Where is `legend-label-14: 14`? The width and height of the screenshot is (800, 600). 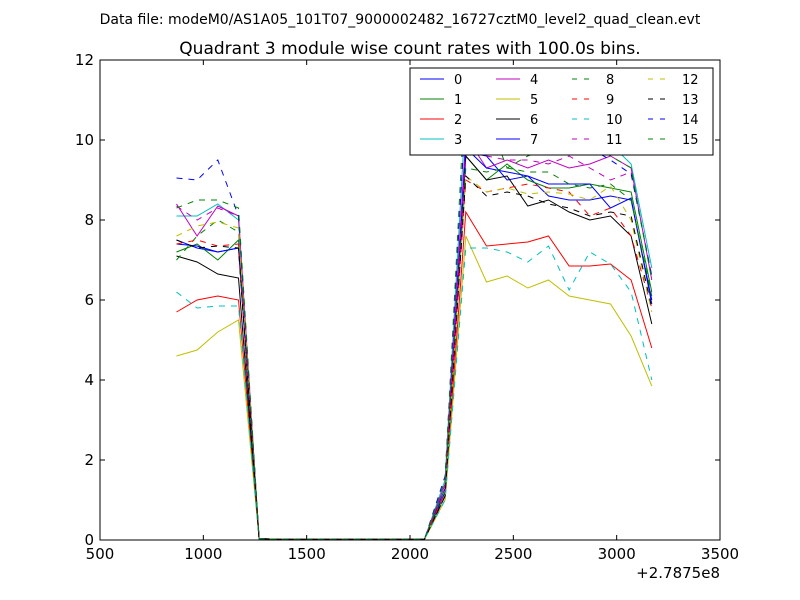 legend-label-14: 14 is located at coordinates (690, 120).